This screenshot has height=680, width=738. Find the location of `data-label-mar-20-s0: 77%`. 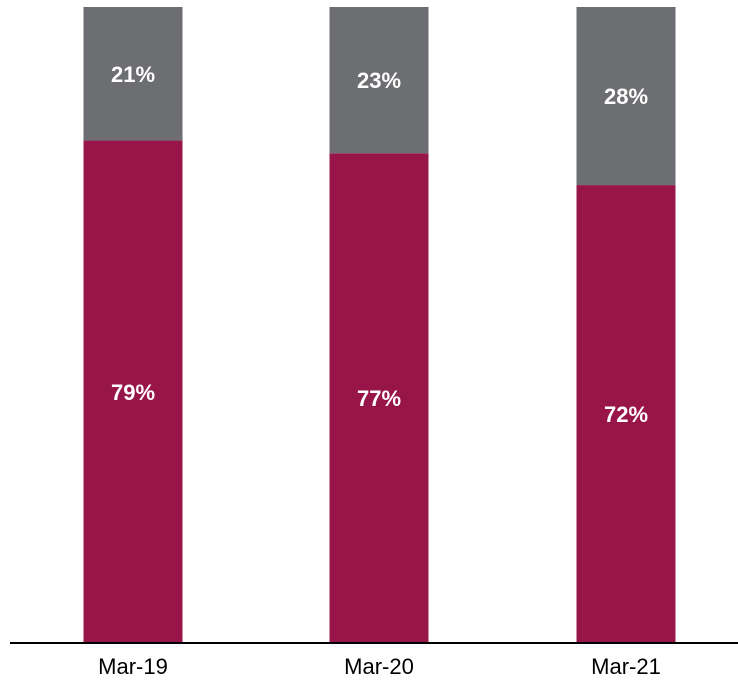

data-label-mar-20-s0: 77% is located at coordinates (379, 398).